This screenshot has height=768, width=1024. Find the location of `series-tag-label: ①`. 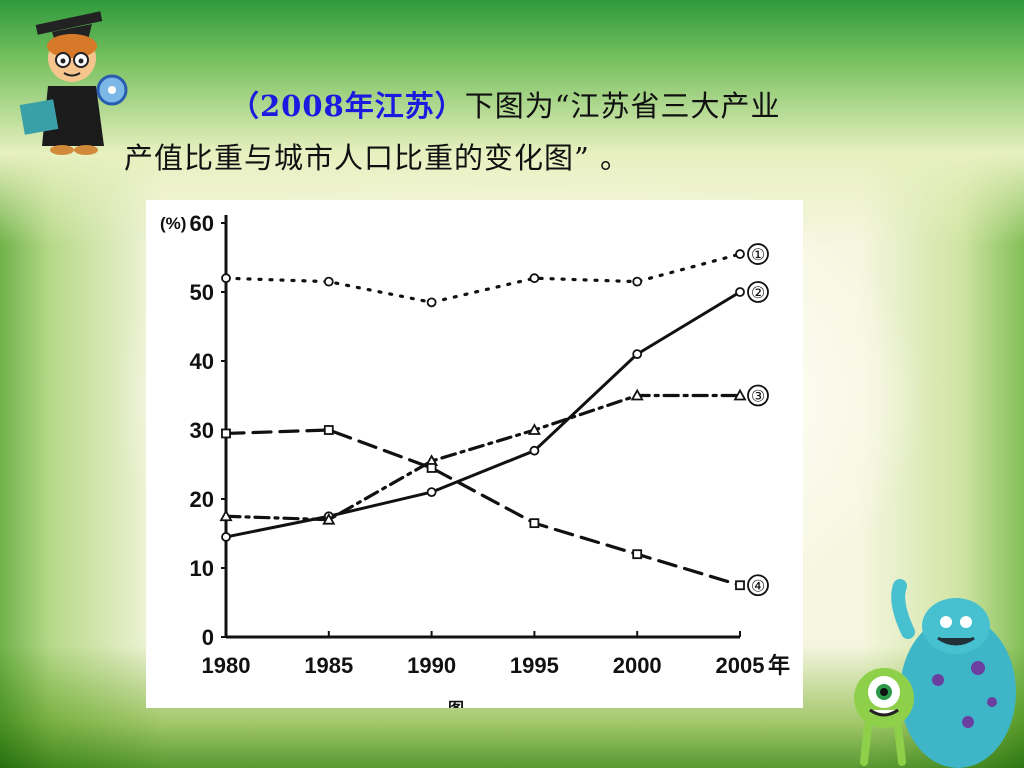

series-tag-label: ① is located at coordinates (758, 255).